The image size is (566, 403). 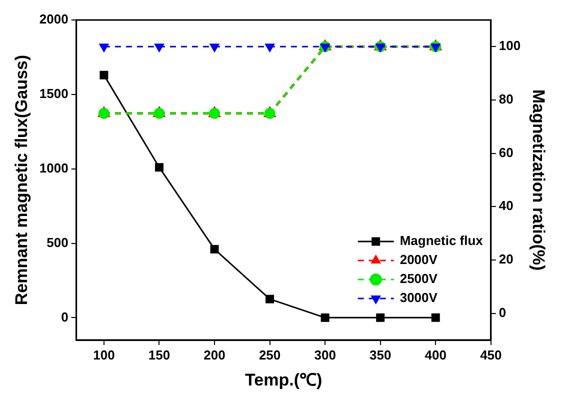 I want to click on x-tick-label: 250, so click(x=269, y=354).